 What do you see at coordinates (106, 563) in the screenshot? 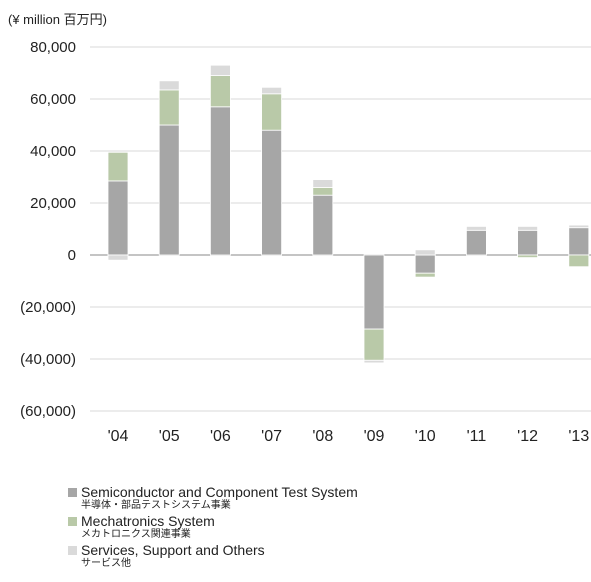
I see `legend-label-services-jp: サービス他` at bounding box center [106, 563].